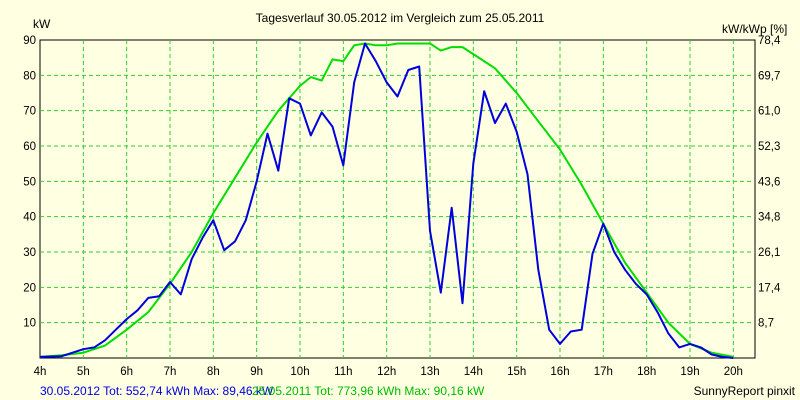 This screenshot has height=400, width=800. Describe the element at coordinates (343, 372) in the screenshot. I see `x-tick-label: 11h` at that location.